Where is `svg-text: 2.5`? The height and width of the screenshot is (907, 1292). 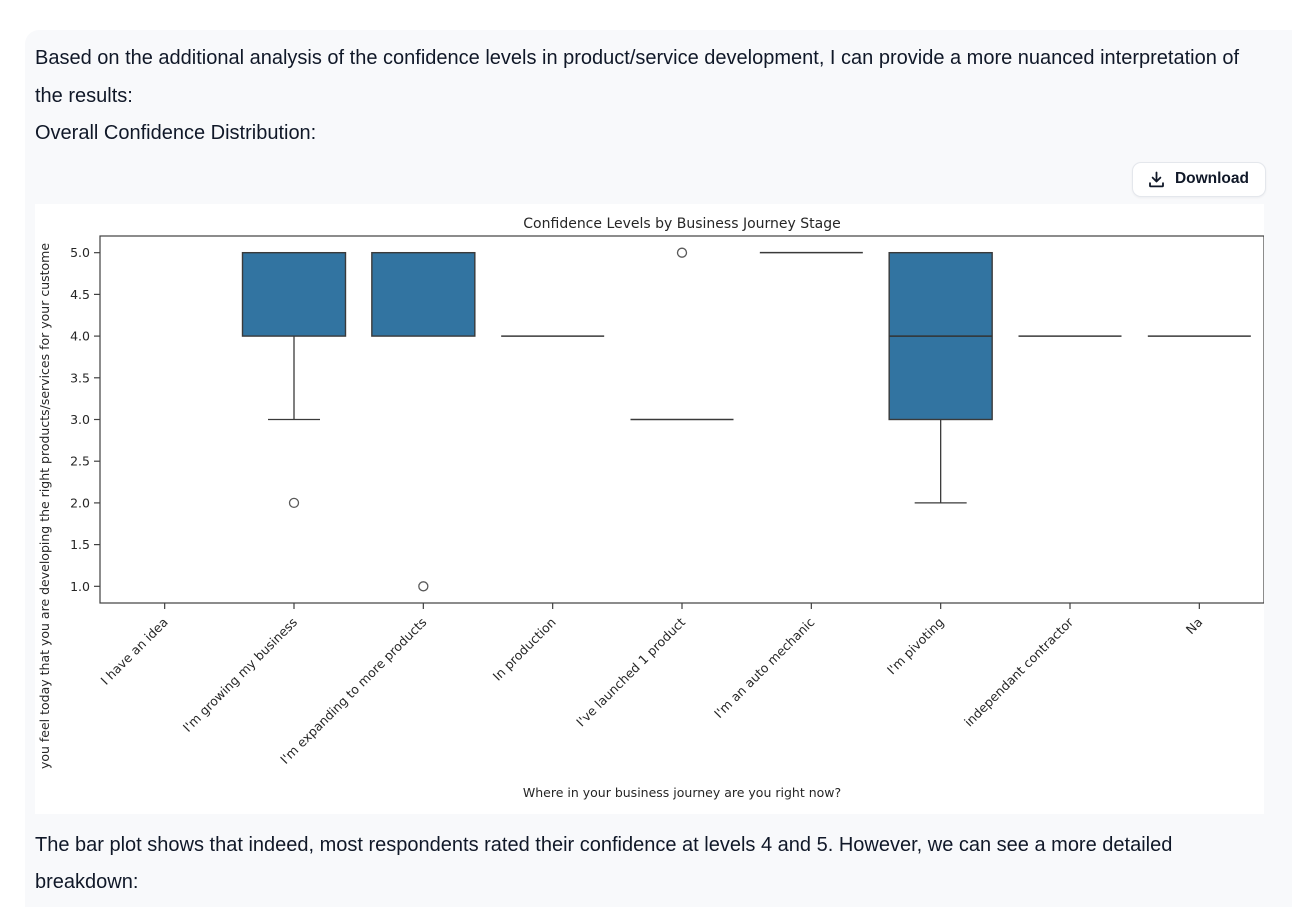 svg-text: 2.5 is located at coordinates (80, 460).